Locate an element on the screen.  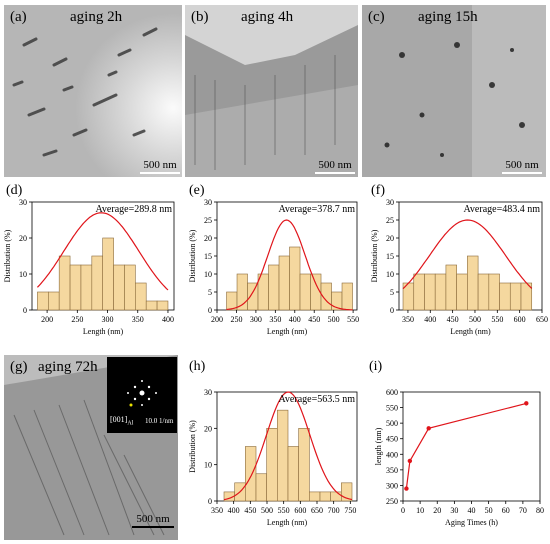
panel-label-c: (c) is located at coordinates (376, 17).